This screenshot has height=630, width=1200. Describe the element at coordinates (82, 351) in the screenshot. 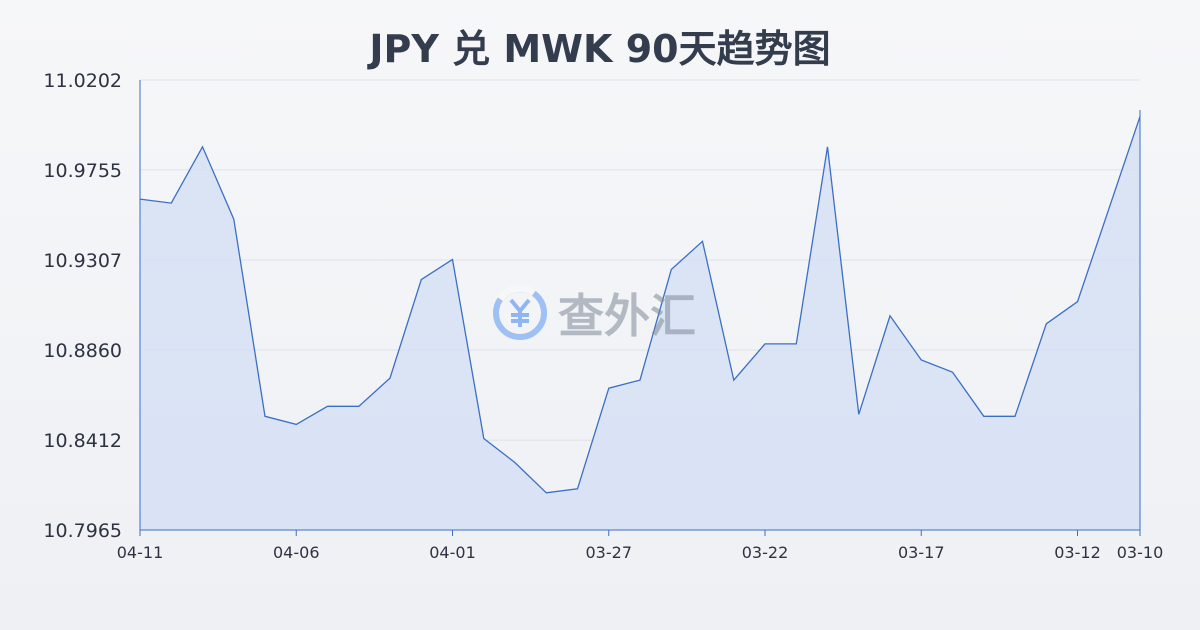

I see `y-tick-label: 10.8860` at that location.